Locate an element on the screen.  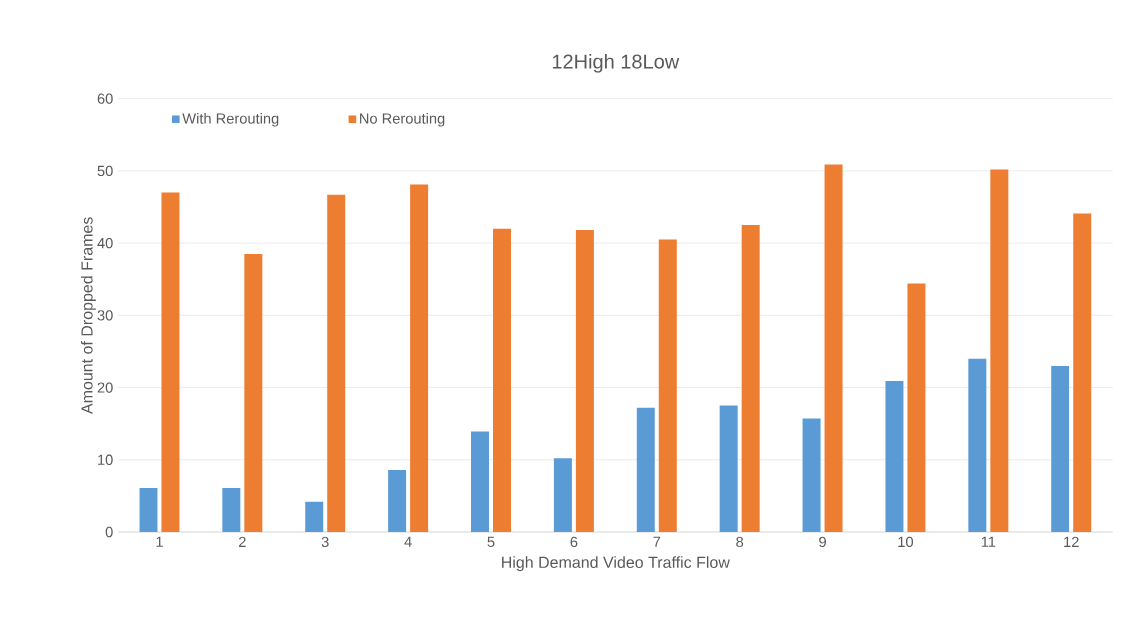
x-tick-label: 8 is located at coordinates (740, 542).